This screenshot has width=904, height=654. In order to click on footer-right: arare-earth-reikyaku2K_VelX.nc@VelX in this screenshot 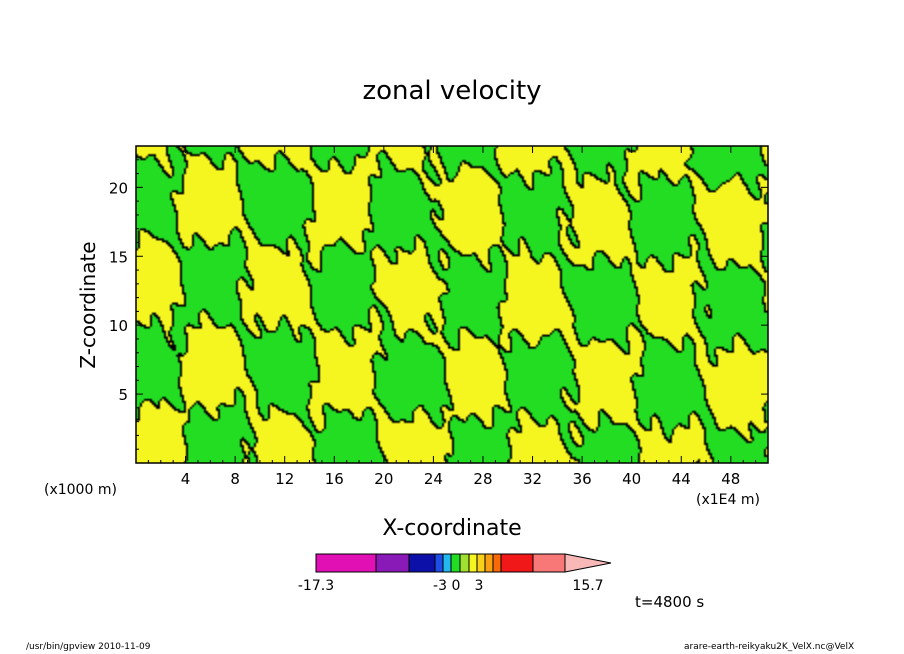, I will do `click(769, 647)`.